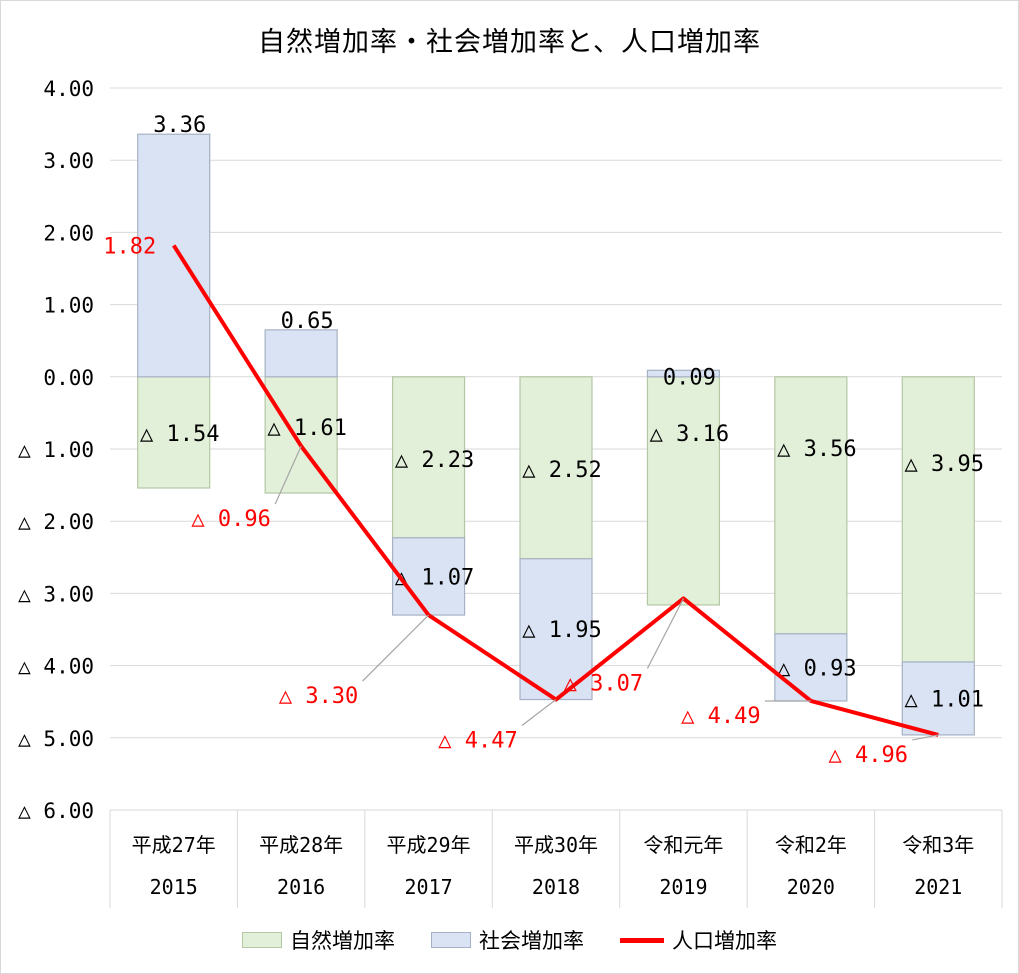 This screenshot has height=974, width=1019. What do you see at coordinates (56, 811) in the screenshot?
I see `y-tick-label: △ 6.00` at bounding box center [56, 811].